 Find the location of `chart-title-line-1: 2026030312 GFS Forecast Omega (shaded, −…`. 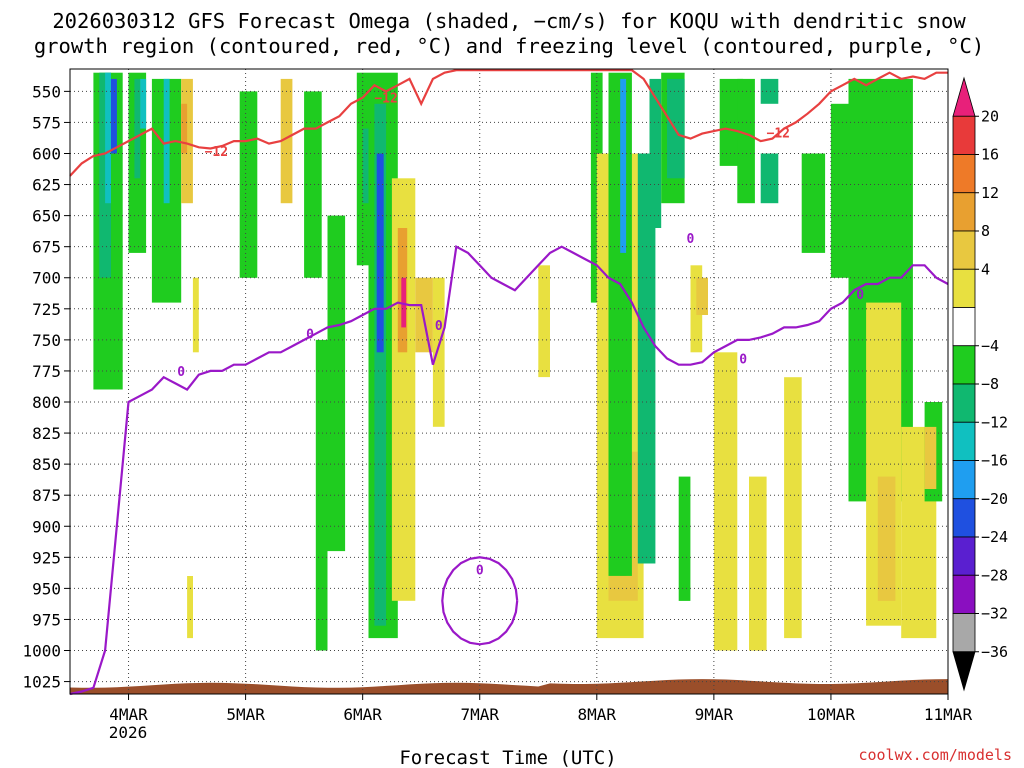

chart-title-line-1: 2026030312 GFS Forecast Omega (shaded, −… is located at coordinates (509, 21).